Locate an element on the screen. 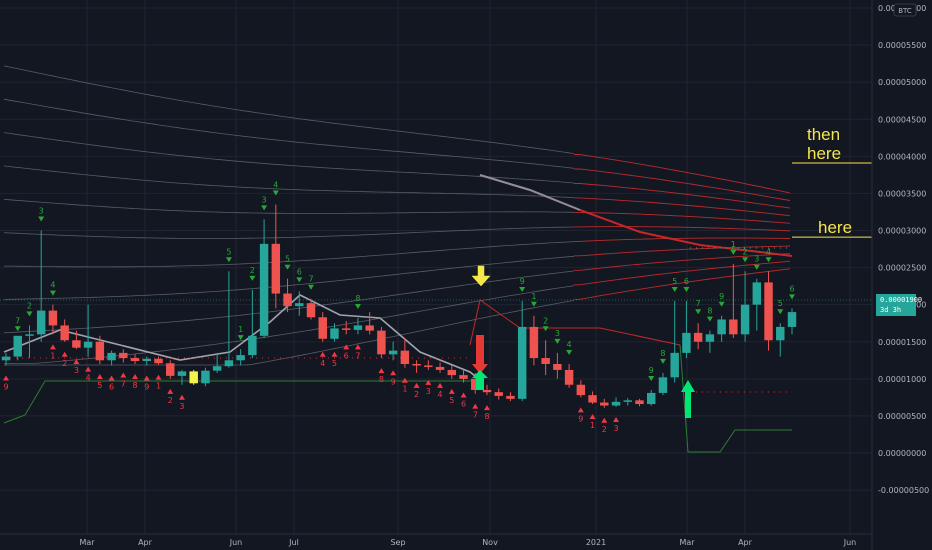 This screenshot has width=932, height=550. price-tick-label: 0.00001000 is located at coordinates (902, 379).